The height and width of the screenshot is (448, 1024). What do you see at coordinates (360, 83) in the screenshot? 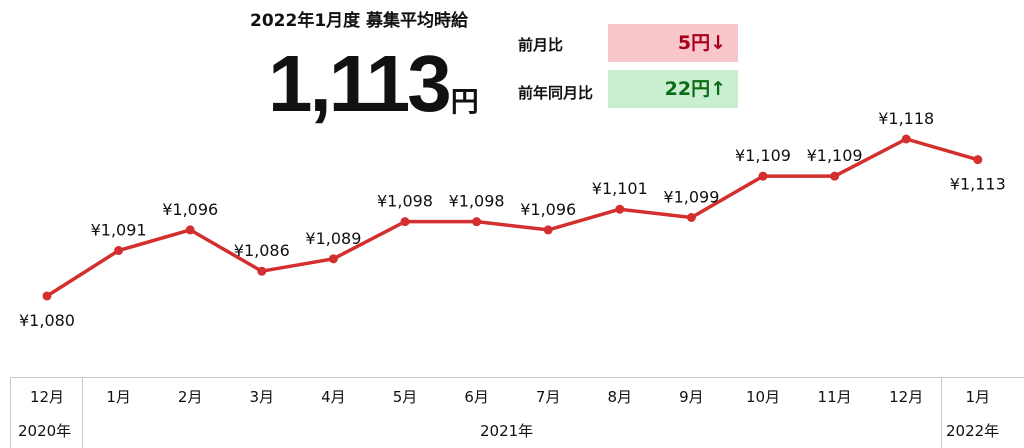
I see `average-wage-value: 1,113` at bounding box center [360, 83].